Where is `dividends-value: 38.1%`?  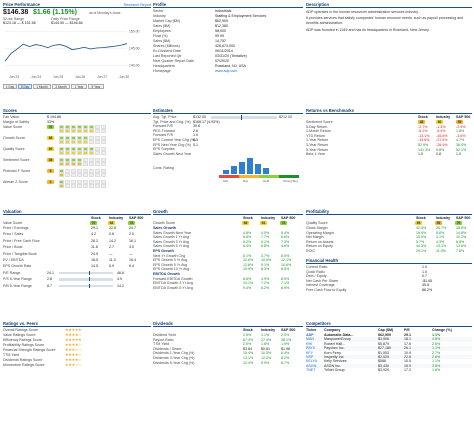 dividends-value: 38.1% is located at coordinates (286, 339).